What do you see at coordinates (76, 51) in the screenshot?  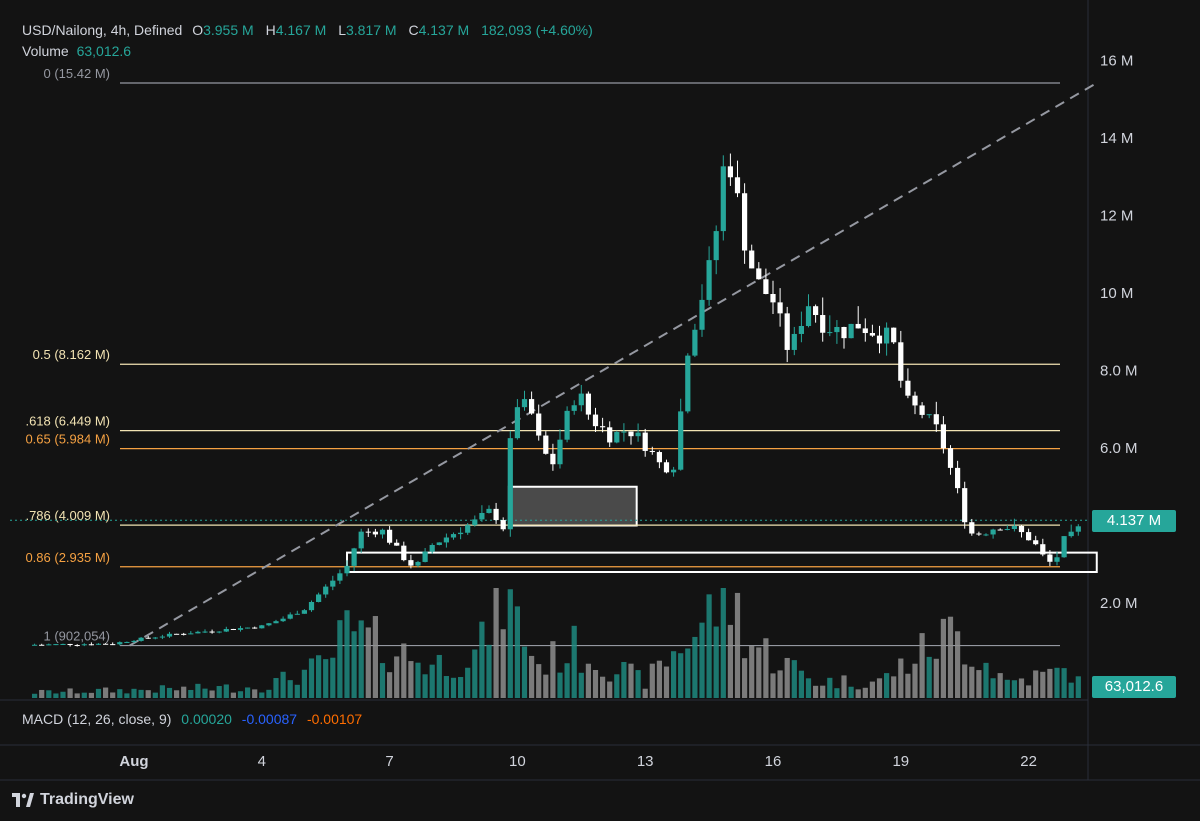 I see `volume-legend: Volume 63,012.6` at bounding box center [76, 51].